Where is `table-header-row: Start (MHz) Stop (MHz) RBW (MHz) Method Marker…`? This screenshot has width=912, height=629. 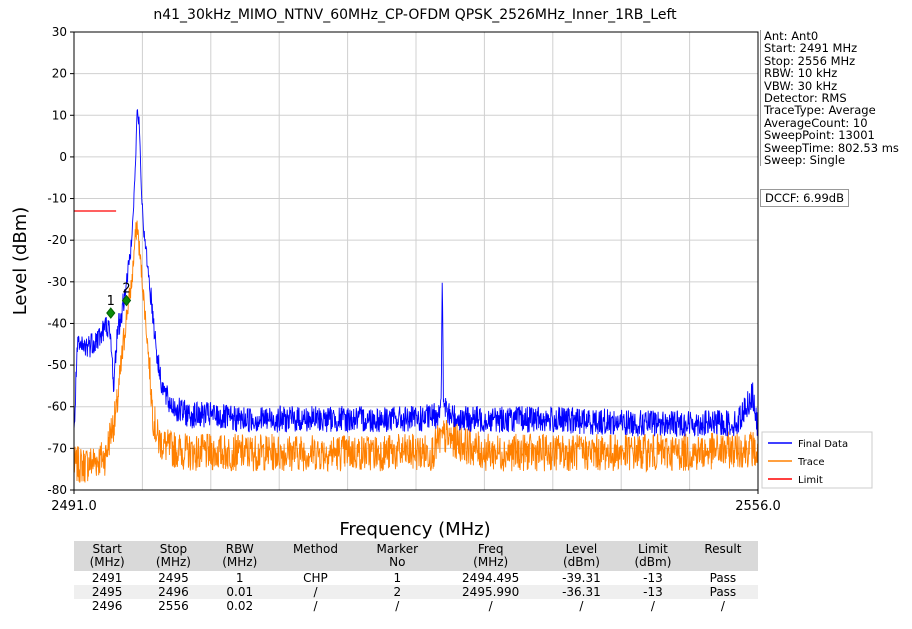
table-header-row: Start (MHz) Stop (MHz) RBW (MHz) Method Marker… is located at coordinates (416, 556).